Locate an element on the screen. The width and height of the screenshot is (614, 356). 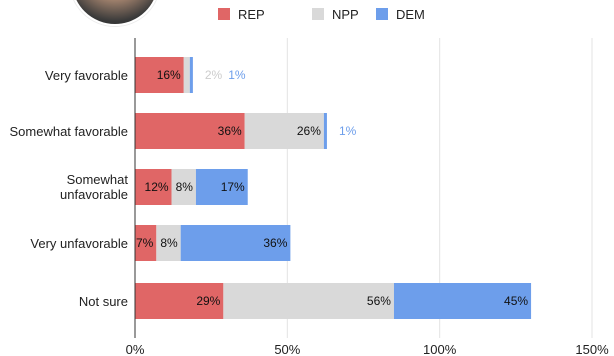
bar-label-npp: 2% is located at coordinates (214, 75).